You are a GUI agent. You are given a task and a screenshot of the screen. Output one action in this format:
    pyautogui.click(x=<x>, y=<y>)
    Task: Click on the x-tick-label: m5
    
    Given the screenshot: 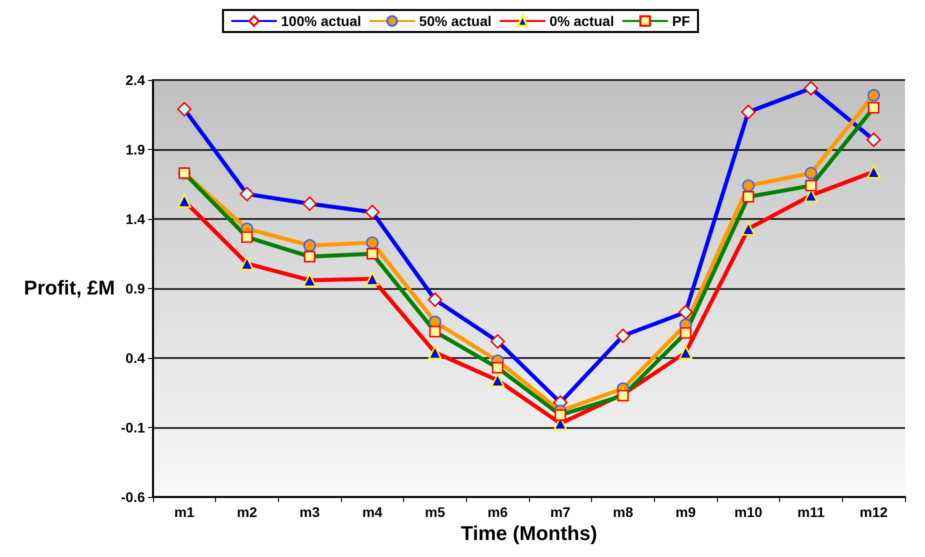 What is the action you would take?
    pyautogui.click(x=435, y=512)
    